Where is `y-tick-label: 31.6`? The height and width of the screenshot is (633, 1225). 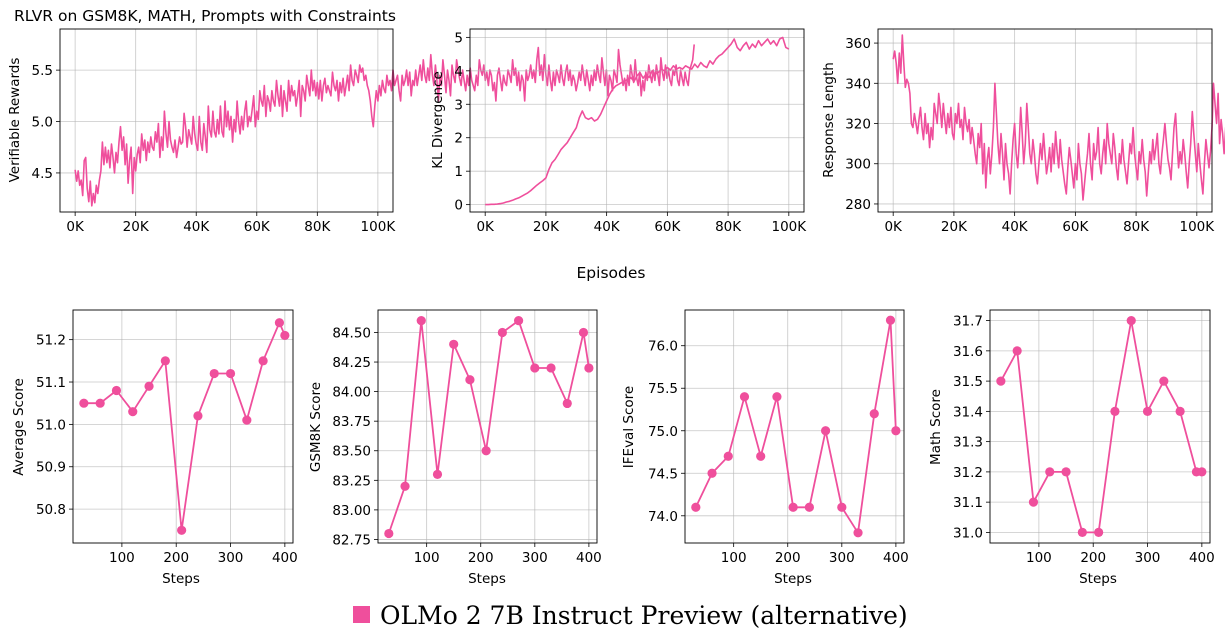 y-tick-label: 31.6 is located at coordinates (968, 352).